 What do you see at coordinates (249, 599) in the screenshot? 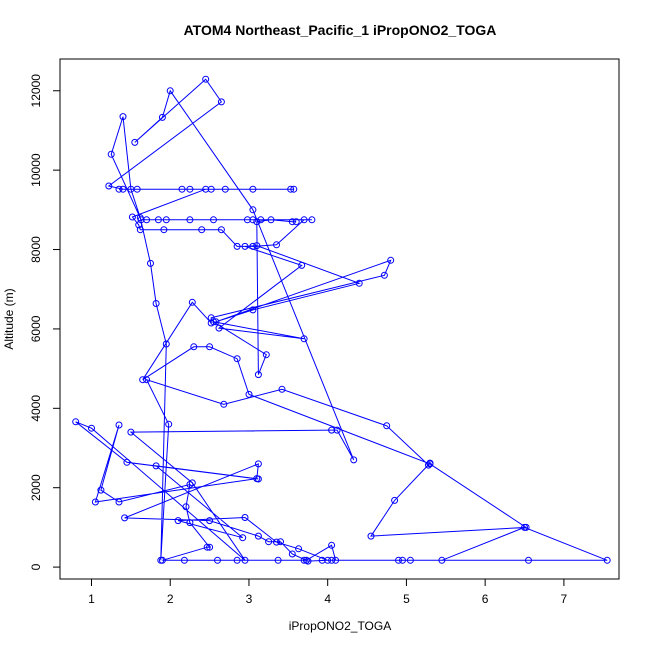
I see `x-tick-label: 3` at bounding box center [249, 599].